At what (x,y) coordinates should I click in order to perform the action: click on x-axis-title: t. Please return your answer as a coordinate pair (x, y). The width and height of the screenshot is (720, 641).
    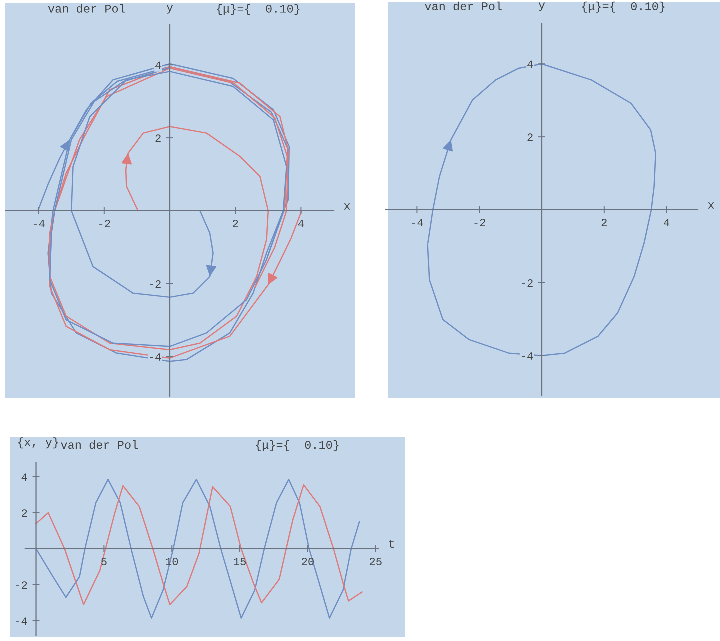
    Looking at the image, I should click on (391, 544).